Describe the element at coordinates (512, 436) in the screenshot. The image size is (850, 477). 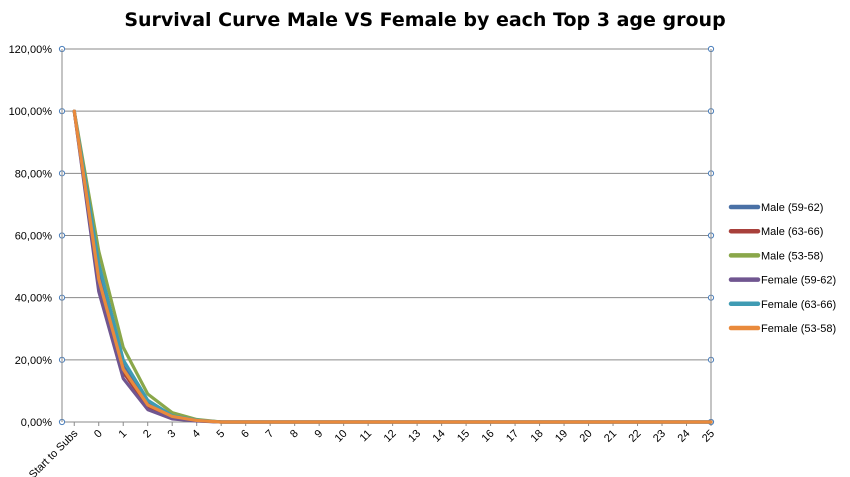
I see `x-tick-label: 17` at that location.